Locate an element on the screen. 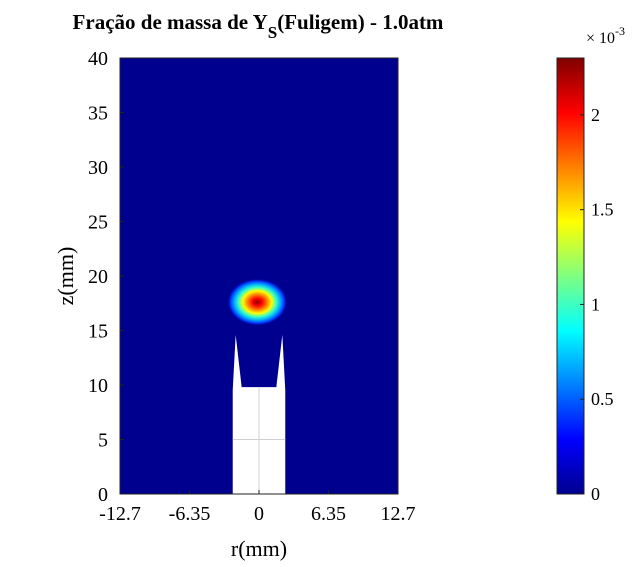  chart-title-main: Fração de massa de Y is located at coordinates (170, 22).